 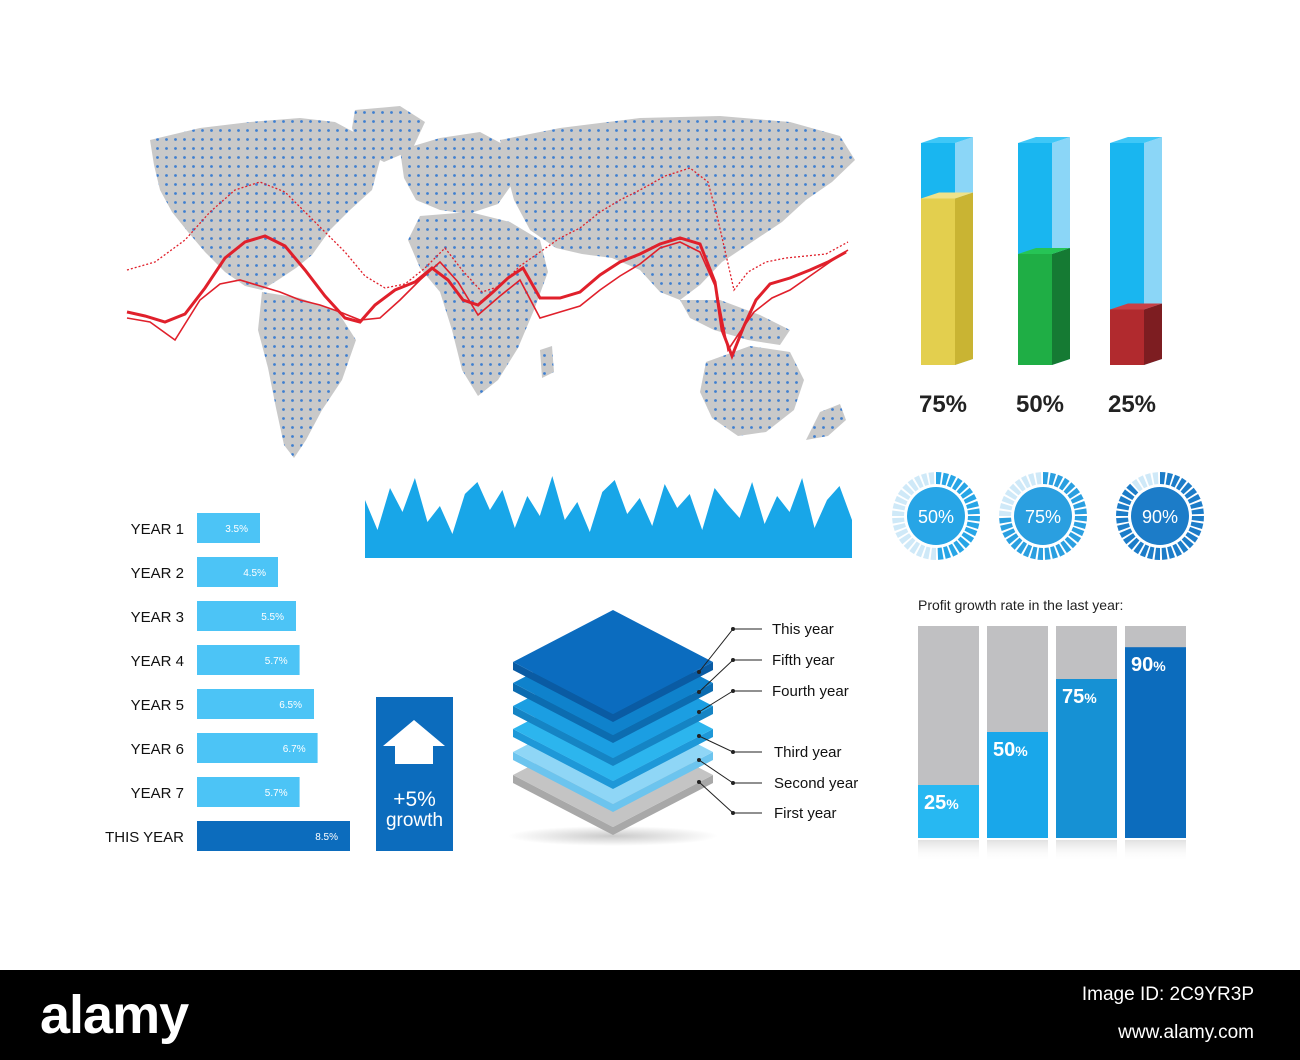 I want to click on red-line-thin, so click(x=487, y=297).